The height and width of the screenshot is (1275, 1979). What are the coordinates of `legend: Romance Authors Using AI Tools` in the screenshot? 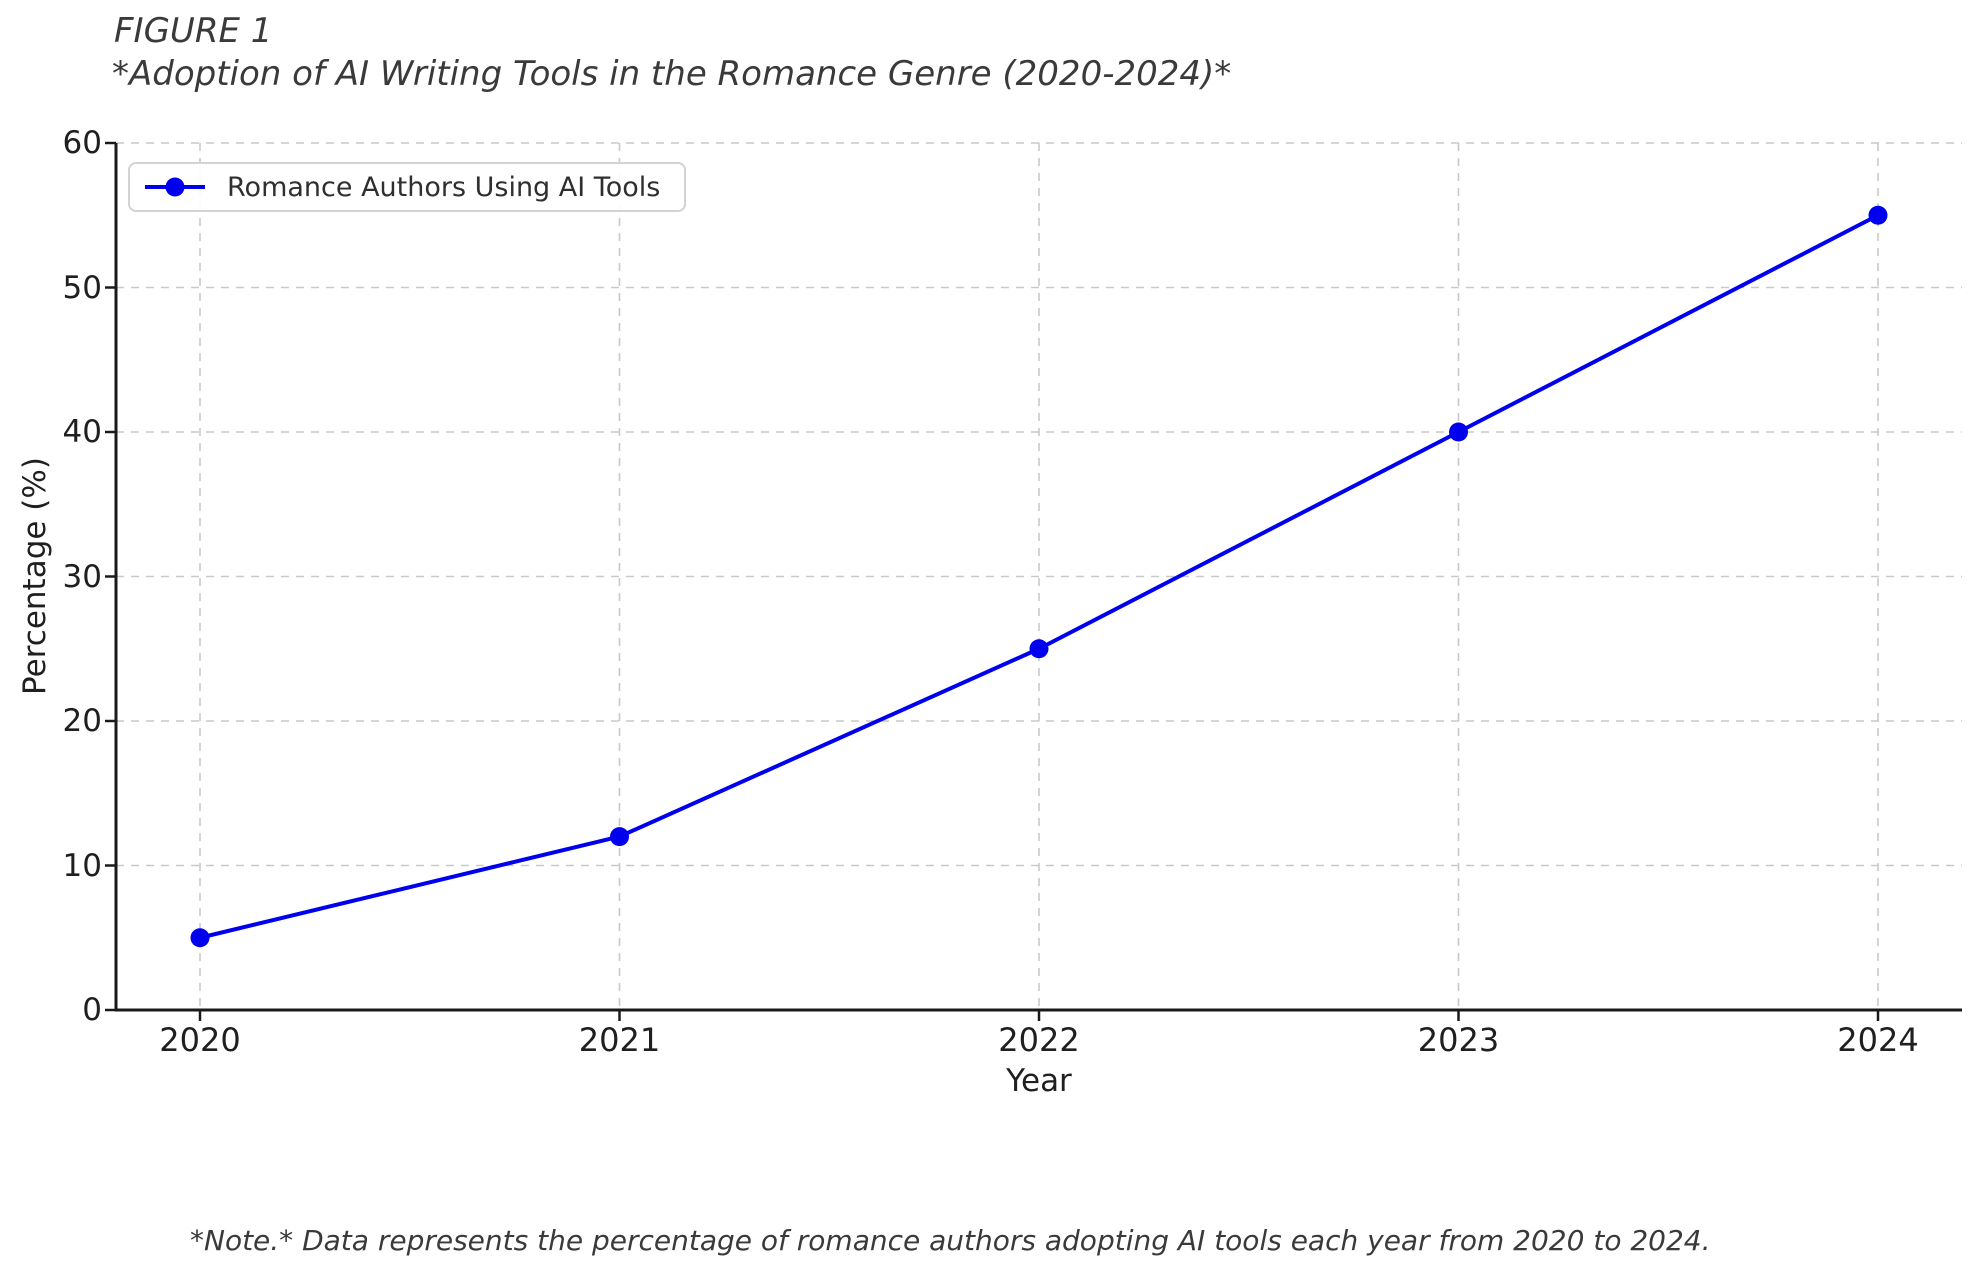 It's located at (407, 187).